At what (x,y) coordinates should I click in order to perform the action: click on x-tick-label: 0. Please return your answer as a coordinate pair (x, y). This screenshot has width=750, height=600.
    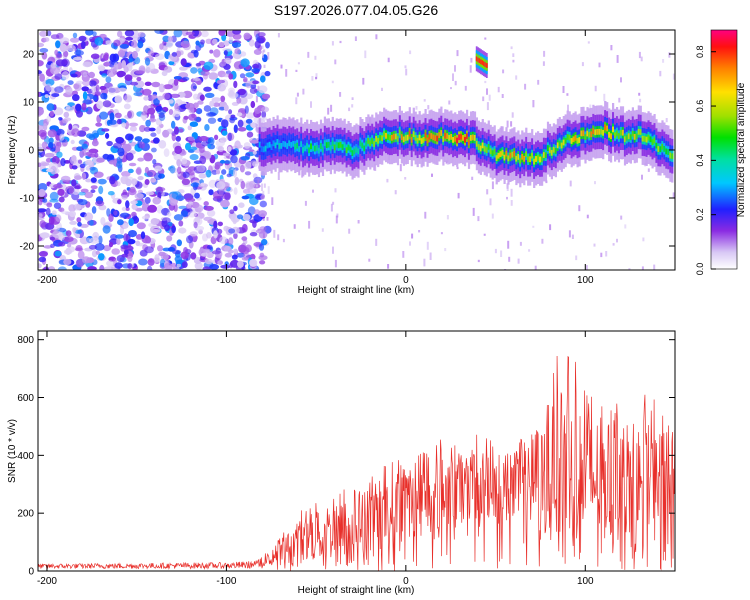
    Looking at the image, I should click on (406, 581).